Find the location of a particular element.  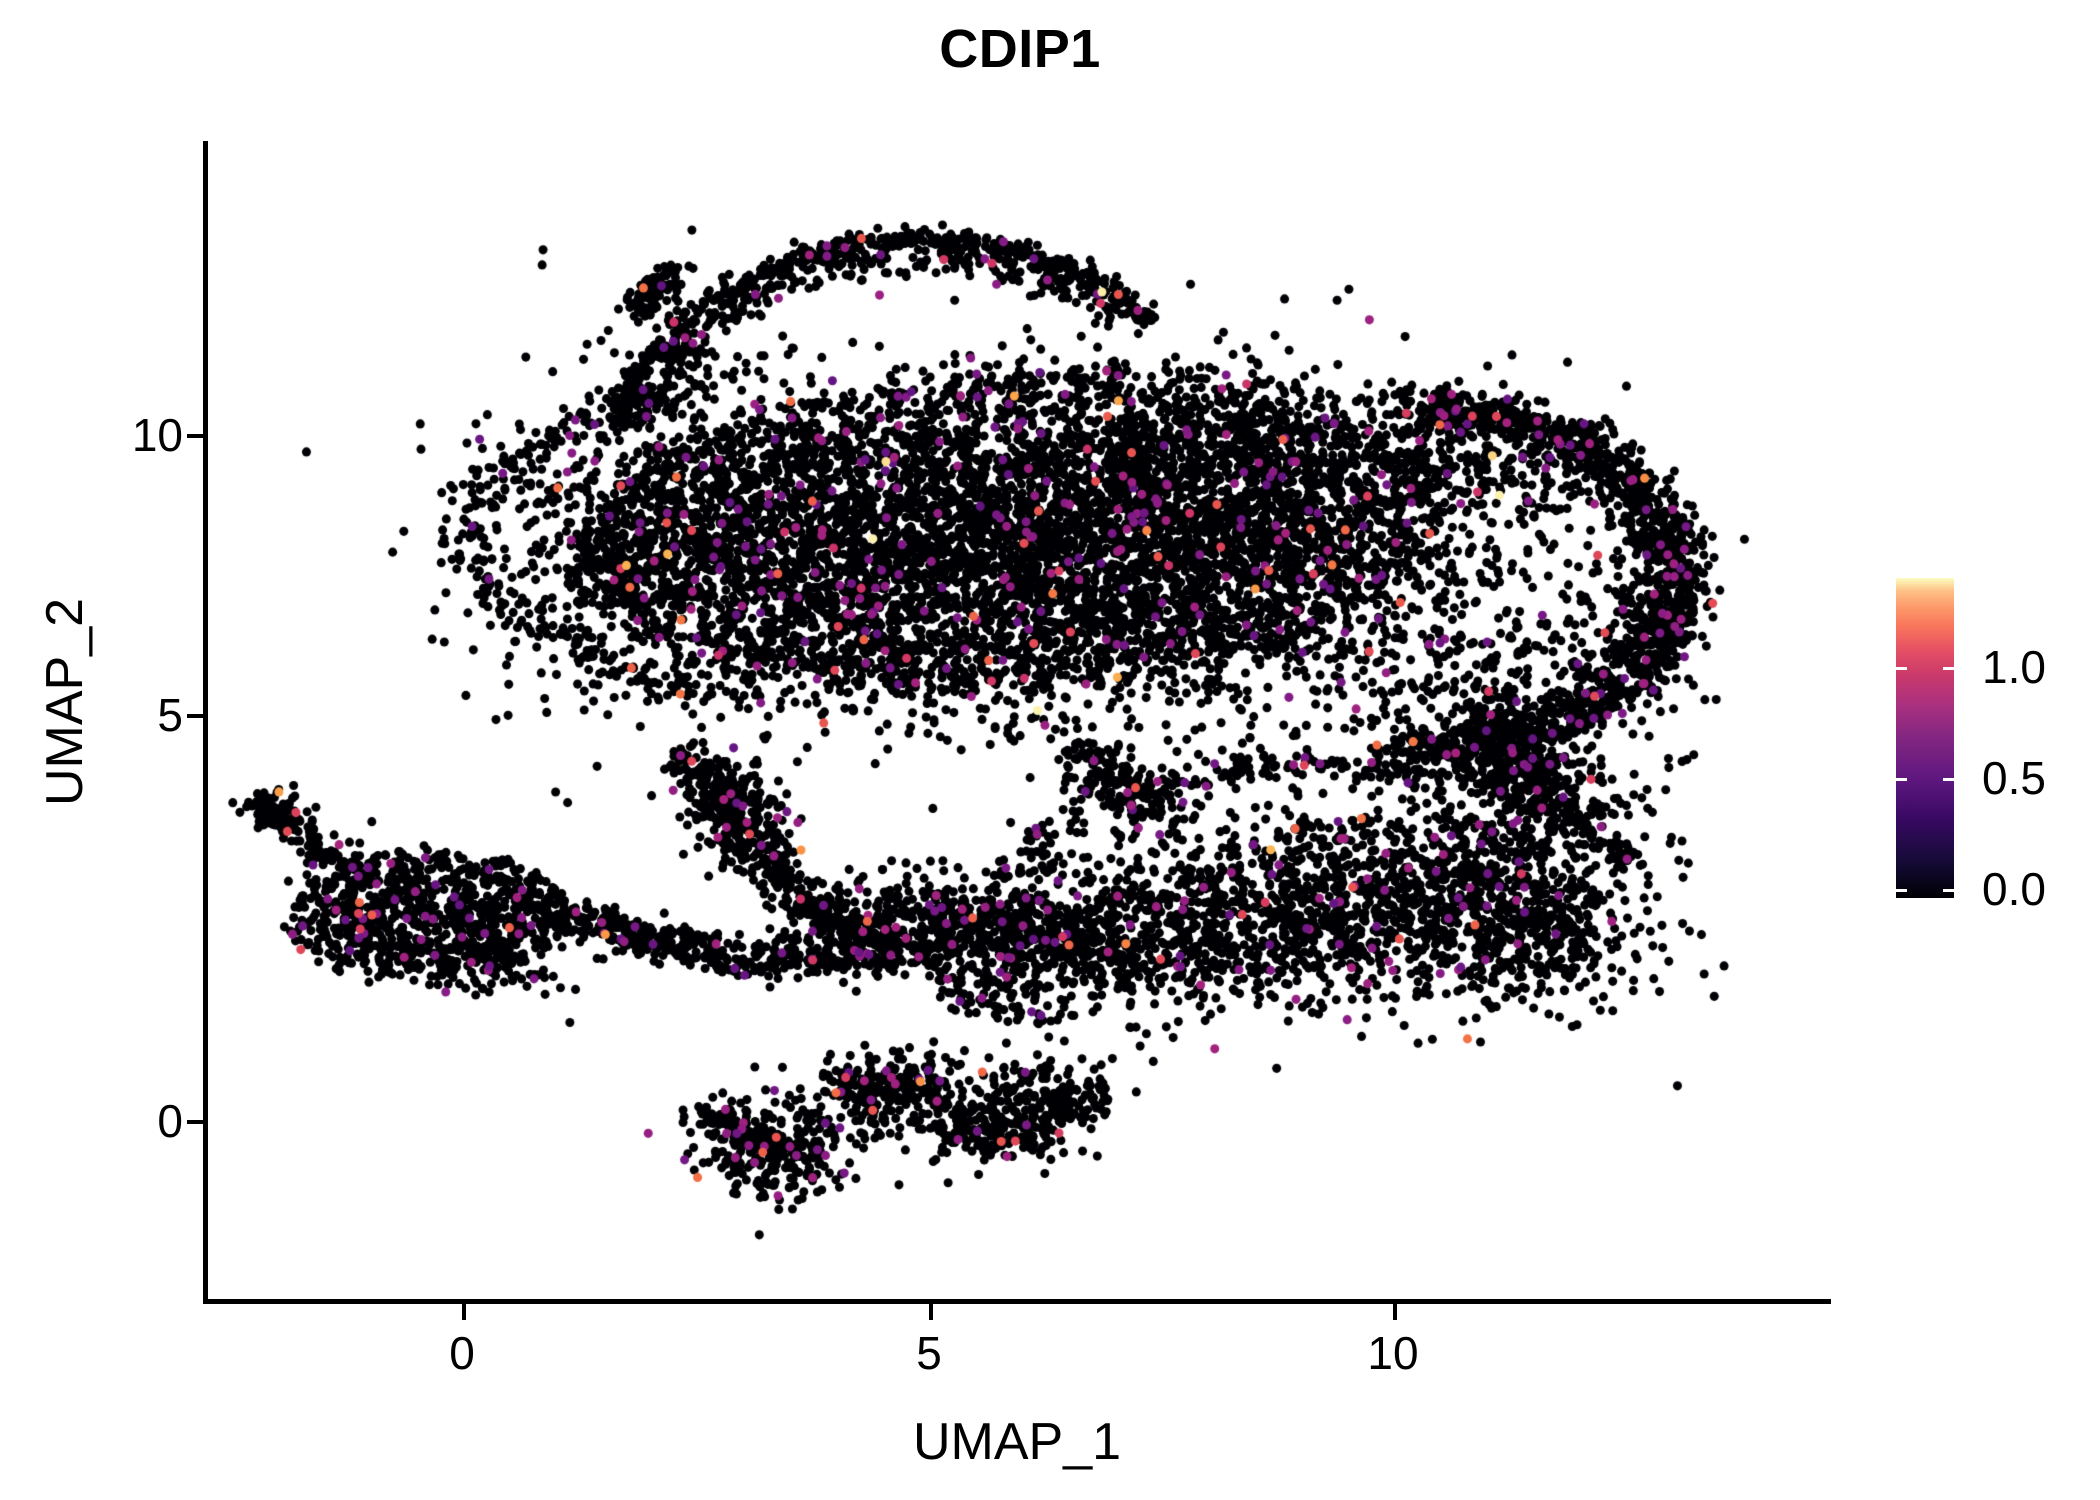

y-tick-label-0: 0 is located at coordinates (170, 1121).